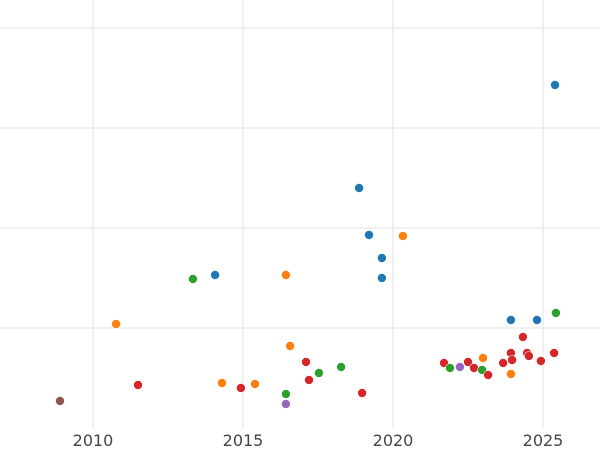 This screenshot has width=600, height=450. I want to click on x-tick-label: 2020, so click(393, 440).